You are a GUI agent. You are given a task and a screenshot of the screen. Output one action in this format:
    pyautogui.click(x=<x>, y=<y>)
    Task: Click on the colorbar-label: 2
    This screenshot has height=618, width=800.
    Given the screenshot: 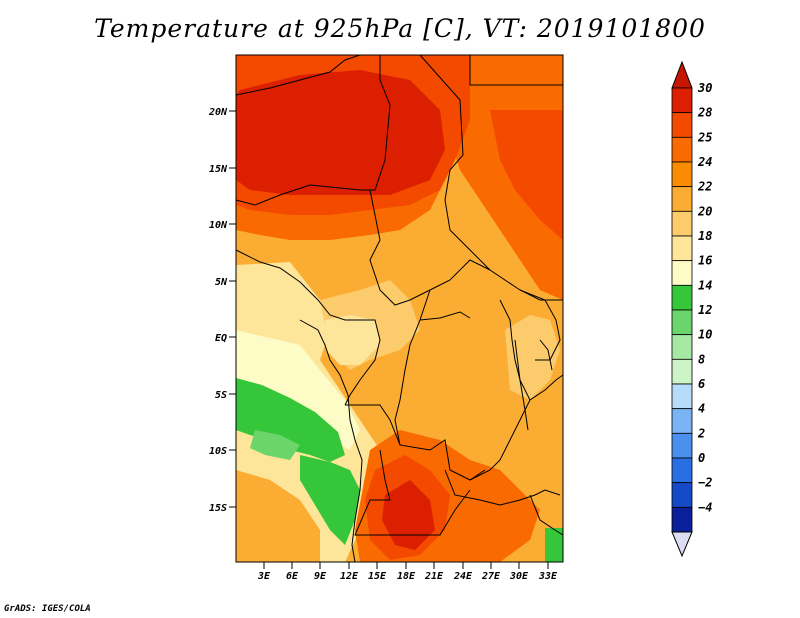 What is the action you would take?
    pyautogui.click(x=701, y=433)
    